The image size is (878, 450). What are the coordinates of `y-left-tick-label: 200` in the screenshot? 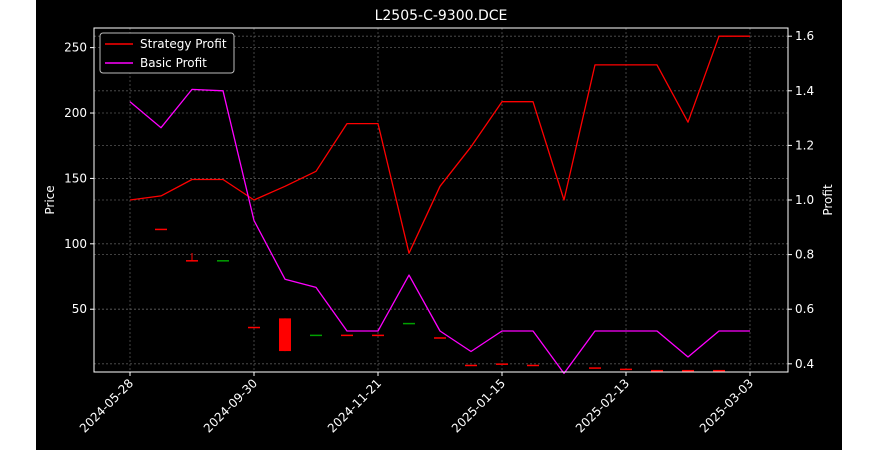 It's located at (75, 113).